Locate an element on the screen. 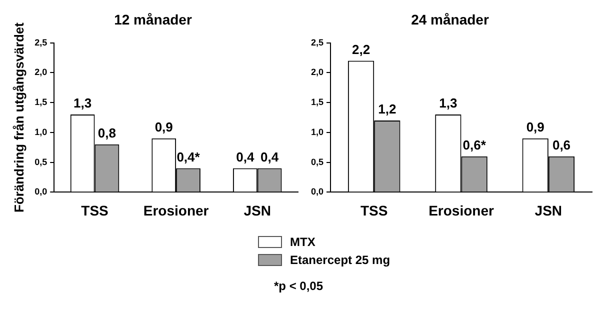  data-label: 0,6 is located at coordinates (561, 144).